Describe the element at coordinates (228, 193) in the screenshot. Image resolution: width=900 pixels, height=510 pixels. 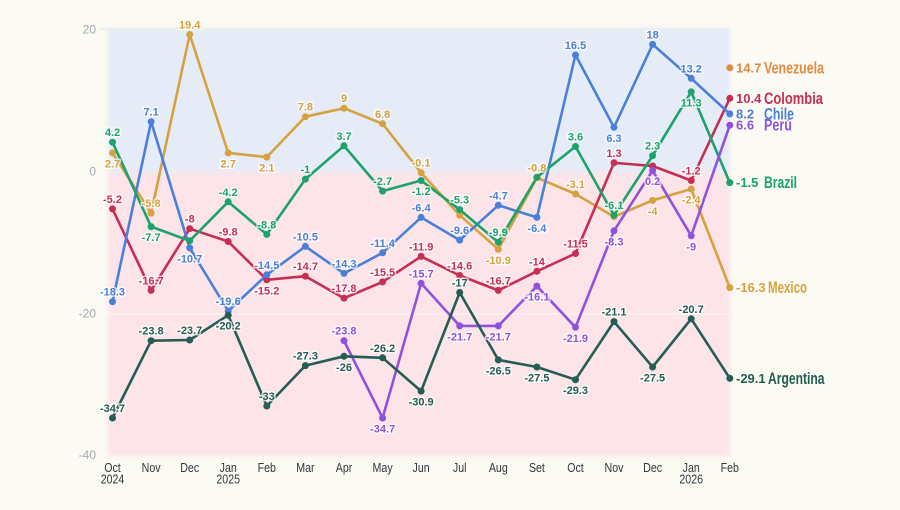
I see `svg-text: -4.2` at that location.